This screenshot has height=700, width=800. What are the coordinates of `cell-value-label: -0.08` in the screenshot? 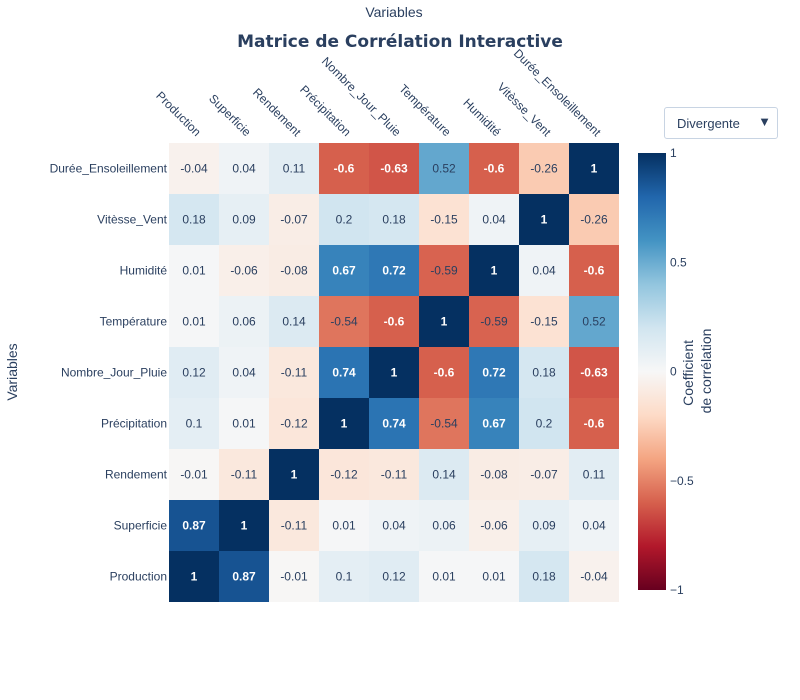 It's located at (494, 475).